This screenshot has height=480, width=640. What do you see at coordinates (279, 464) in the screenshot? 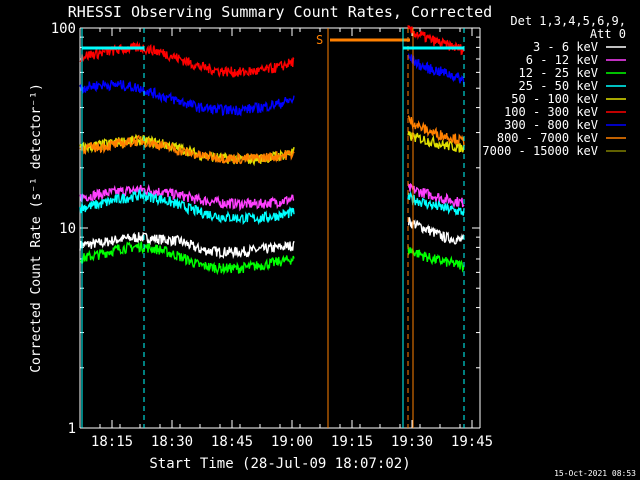
I see `x-axis-label: Start Time (28-Jul-09 18:07:02)` at bounding box center [279, 464].